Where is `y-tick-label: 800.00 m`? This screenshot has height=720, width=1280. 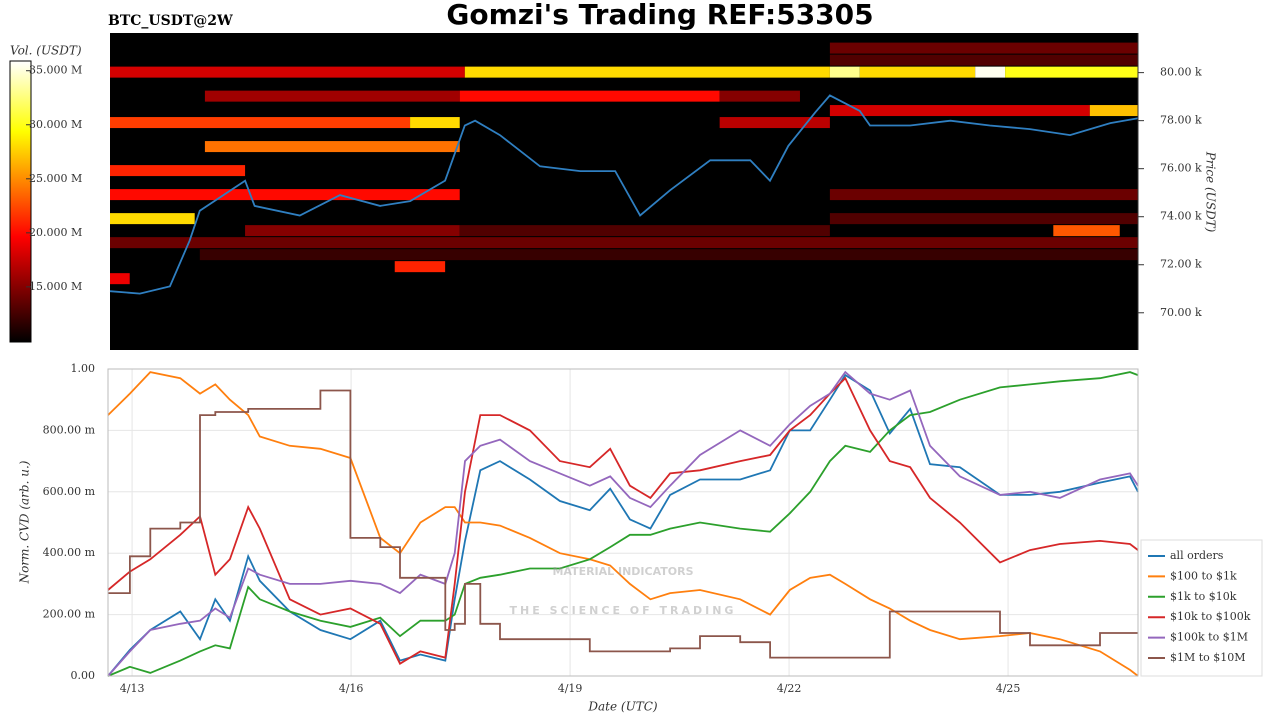 y-tick-label: 800.00 m is located at coordinates (69, 429).